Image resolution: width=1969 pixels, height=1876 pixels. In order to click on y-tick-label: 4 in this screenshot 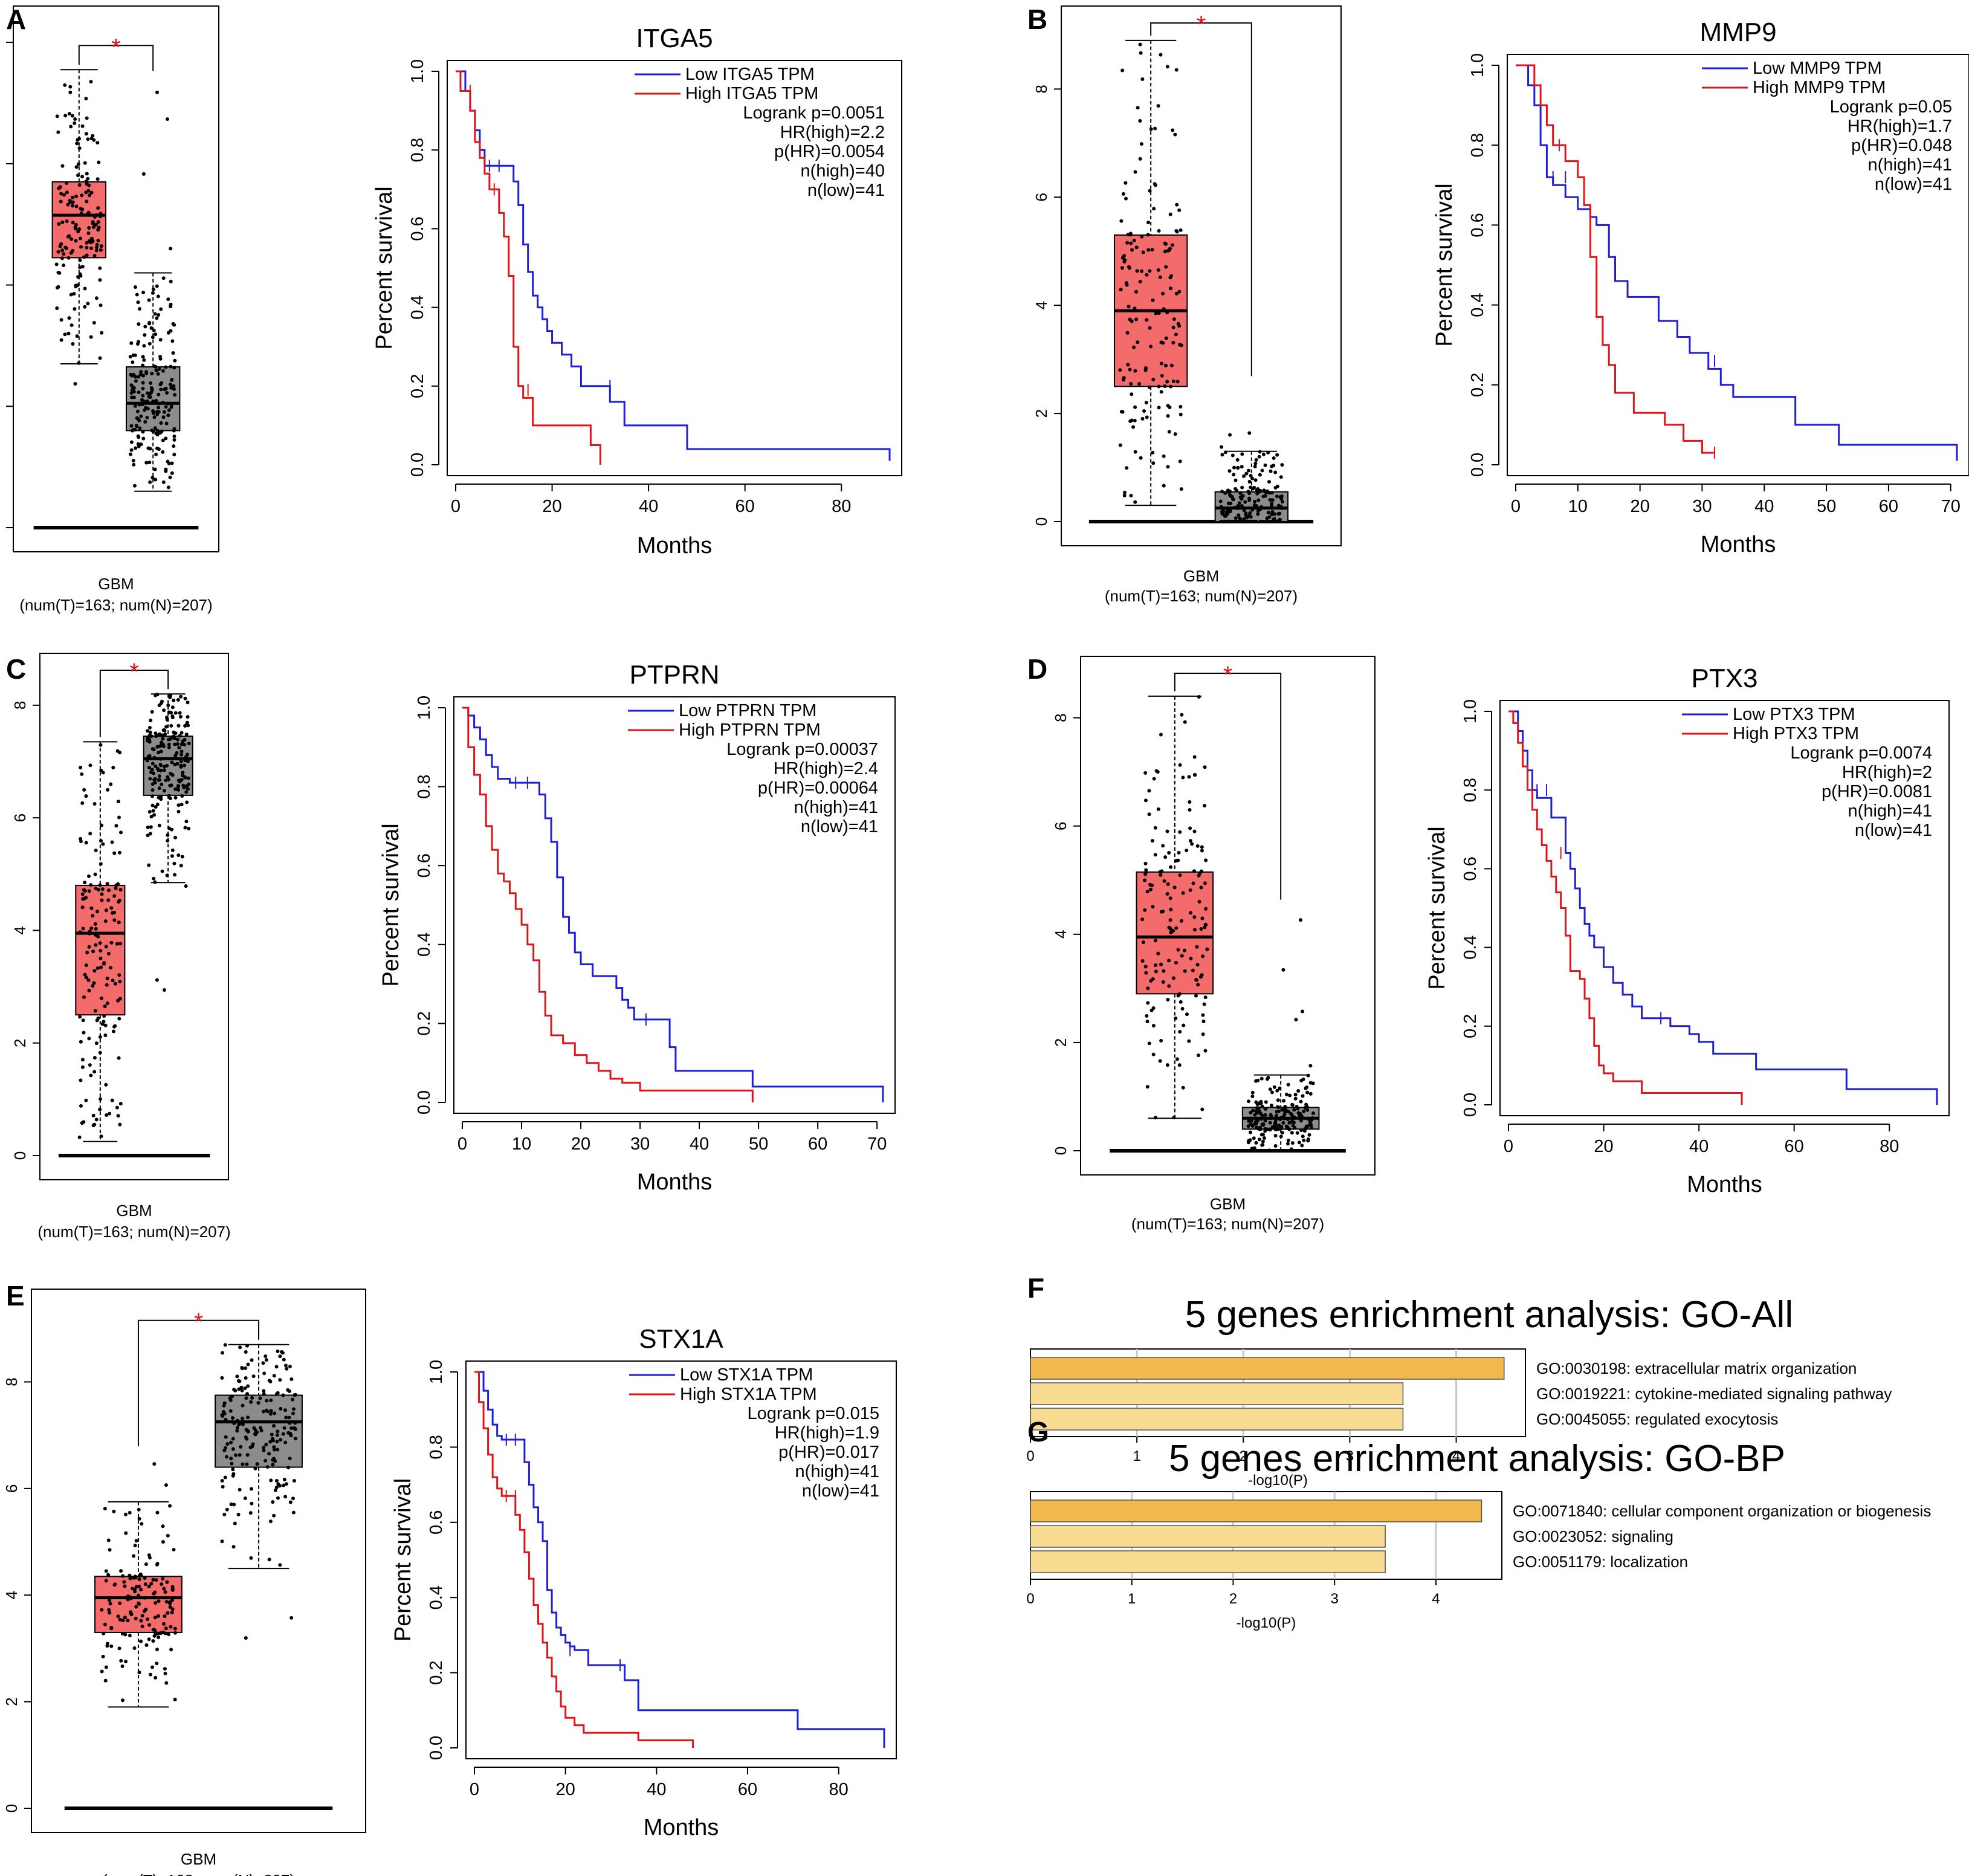, I will do `click(1, 284)`.